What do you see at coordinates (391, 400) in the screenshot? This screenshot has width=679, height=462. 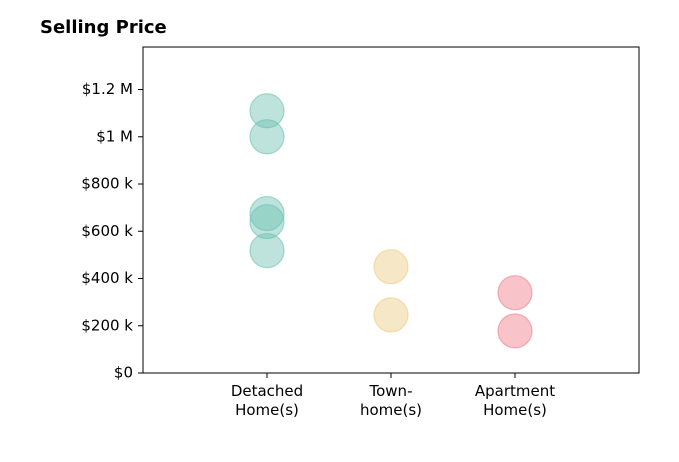 I see `x-tick-label: Town- home(s)` at bounding box center [391, 400].